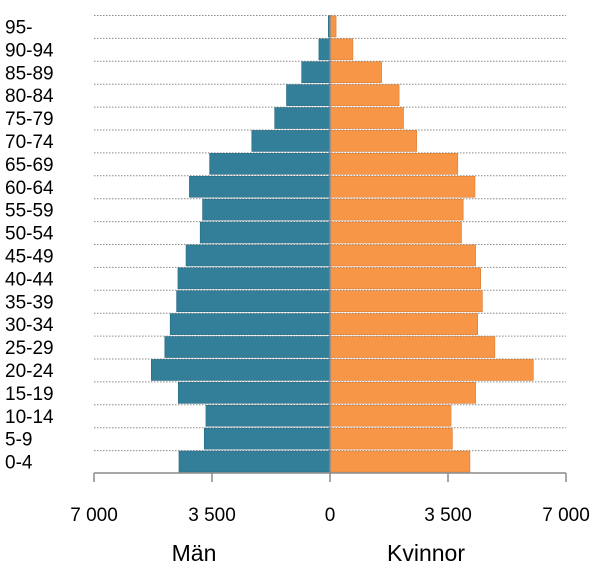 This screenshot has width=600, height=565. Describe the element at coordinates (29, 211) in the screenshot. I see `age-label-55-59: 55-59` at that location.